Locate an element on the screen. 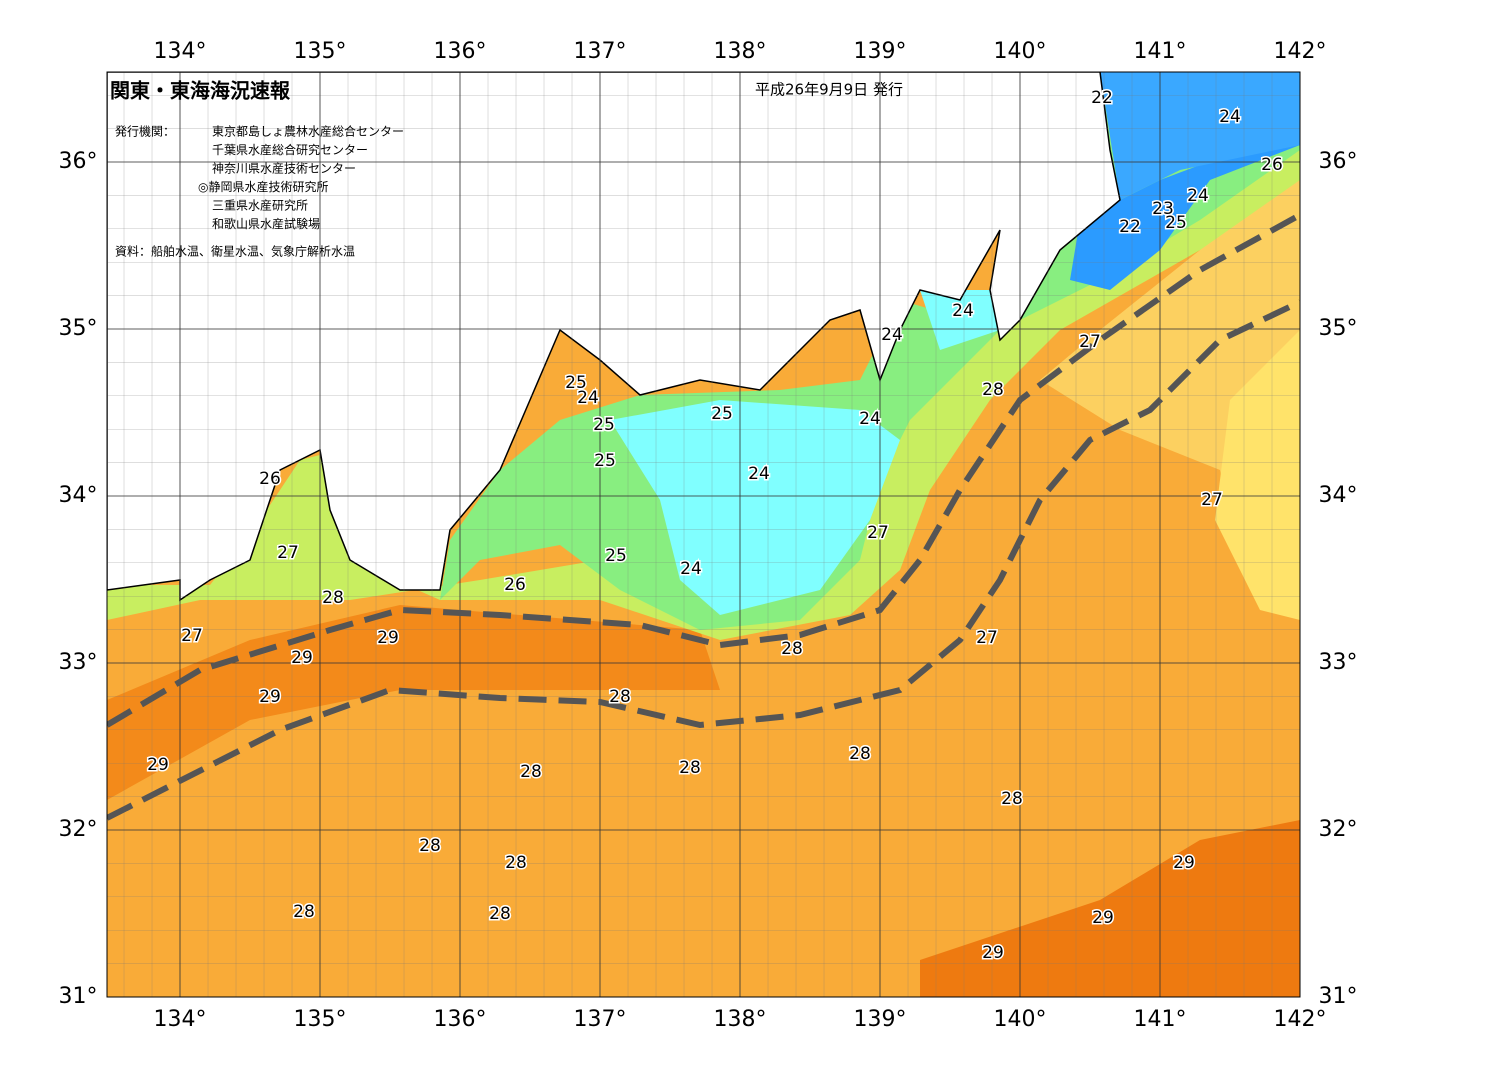 The height and width of the screenshot is (1068, 1503). issuer: 東京都島しょ農林水産総合センター is located at coordinates (308, 131).